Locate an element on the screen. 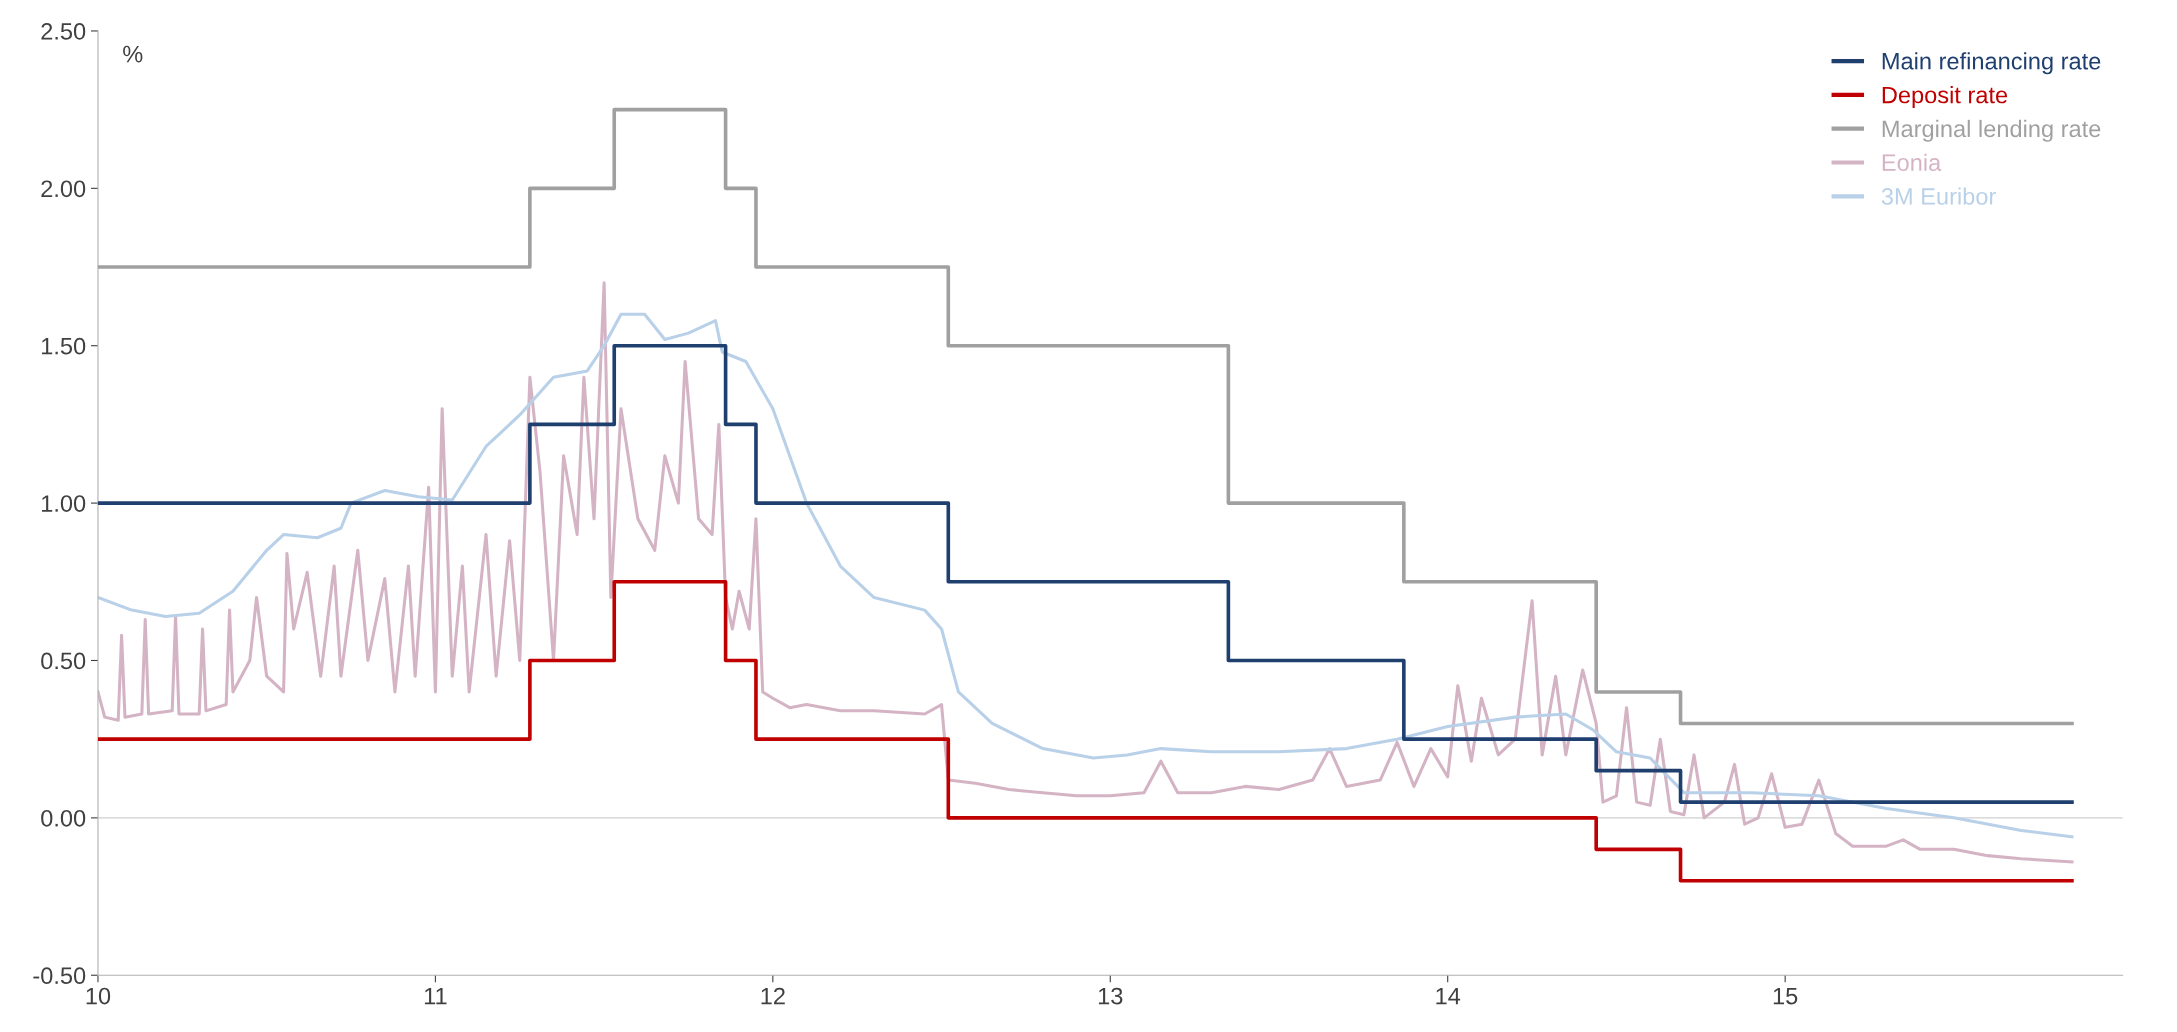 This screenshot has width=2177, height=1032. x-tick-label: 10 is located at coordinates (98, 996).